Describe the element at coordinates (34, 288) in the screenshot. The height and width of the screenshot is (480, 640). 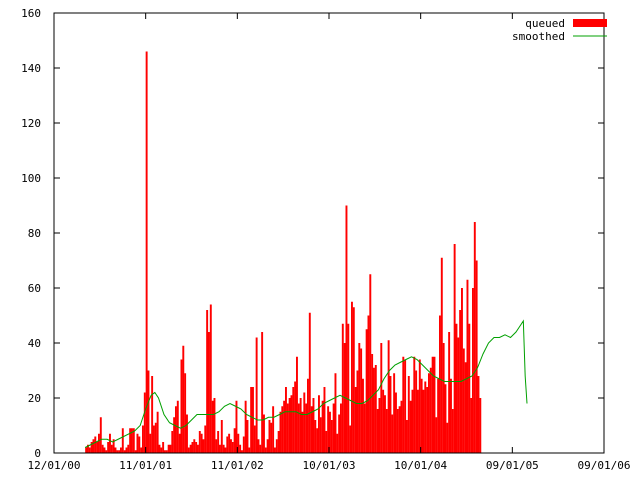
I see `y-tick-label: 60` at that location.